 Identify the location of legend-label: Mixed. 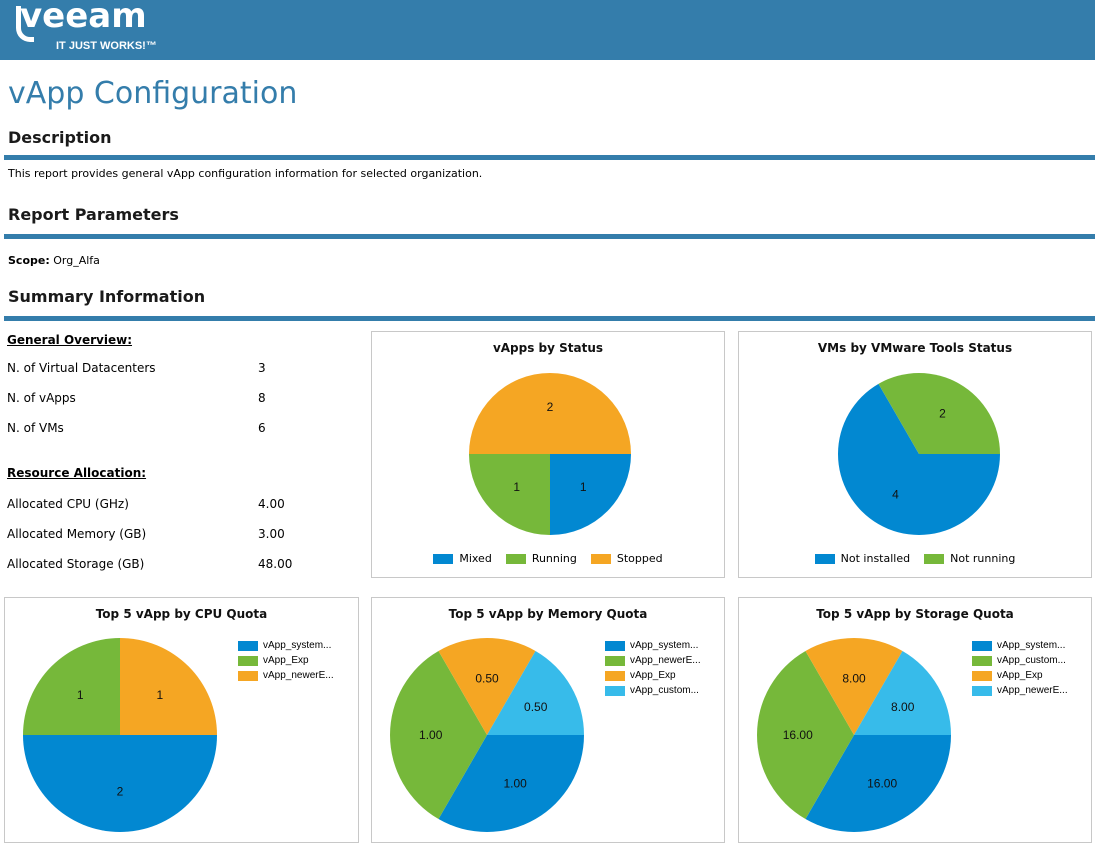
(475, 558).